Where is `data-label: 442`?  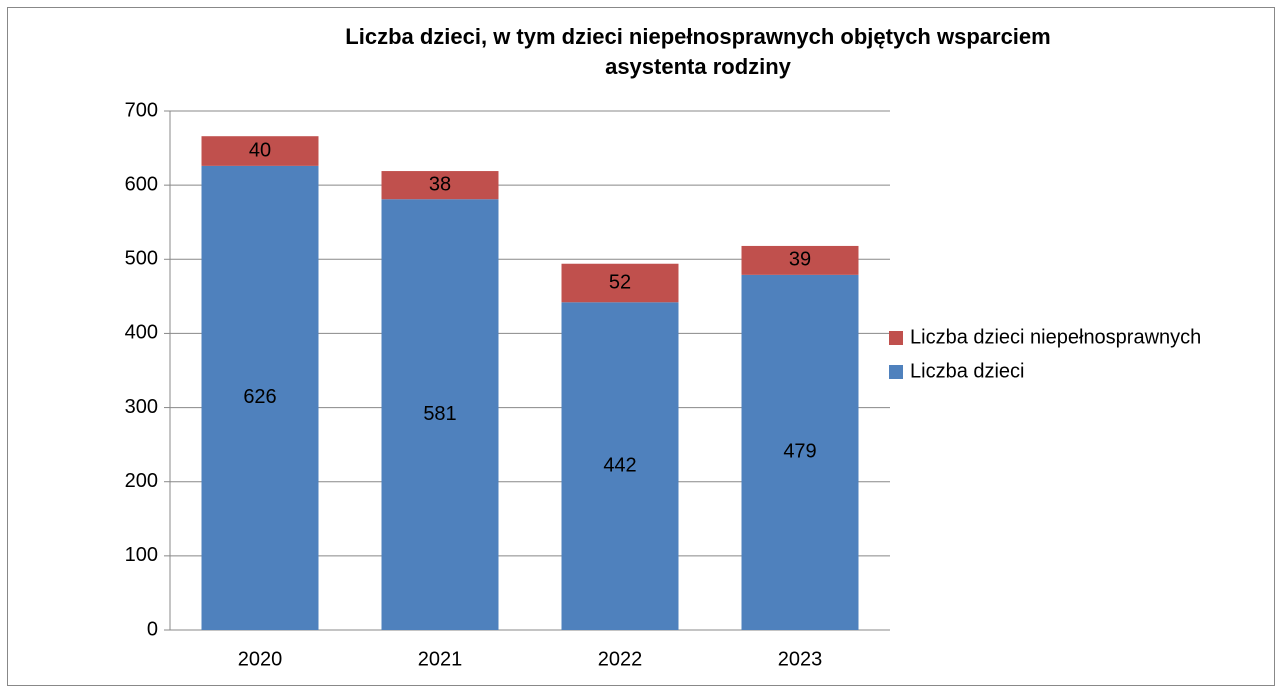 data-label: 442 is located at coordinates (619, 465).